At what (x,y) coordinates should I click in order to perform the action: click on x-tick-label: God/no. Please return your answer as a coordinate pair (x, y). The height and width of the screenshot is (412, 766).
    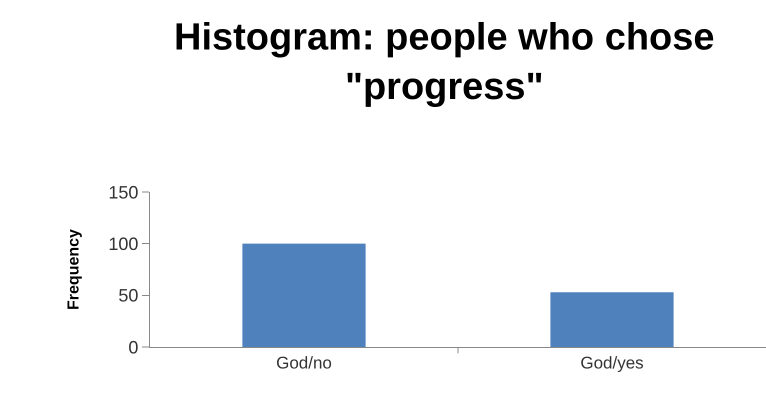
    Looking at the image, I should click on (304, 362).